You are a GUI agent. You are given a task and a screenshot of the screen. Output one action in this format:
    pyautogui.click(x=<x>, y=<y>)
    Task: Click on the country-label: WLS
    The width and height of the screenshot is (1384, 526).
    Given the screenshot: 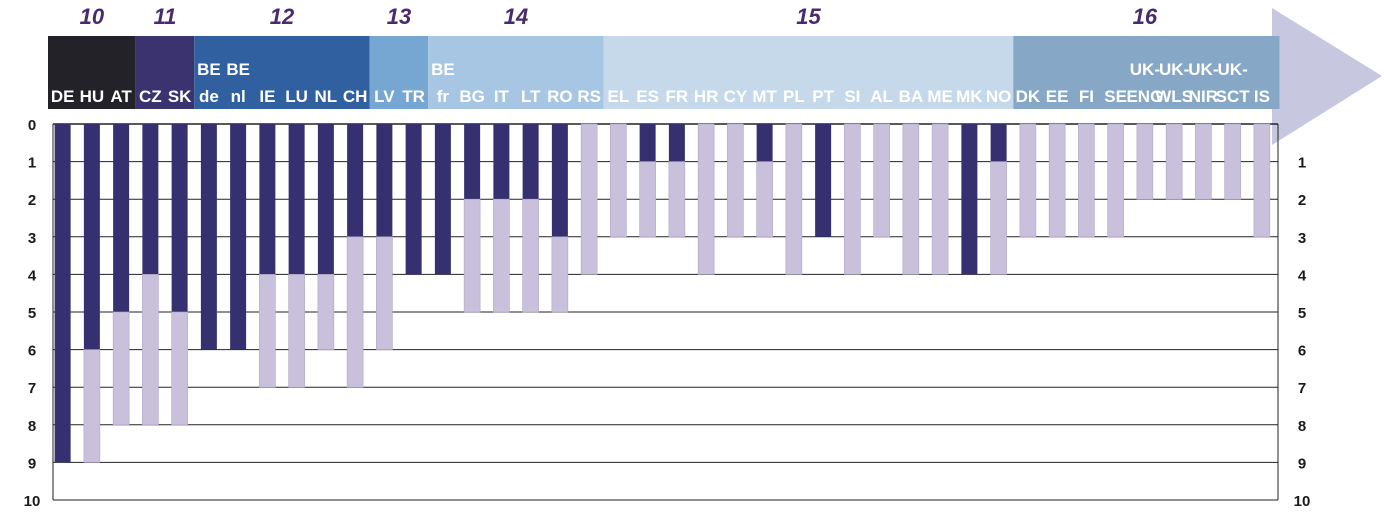 What is the action you would take?
    pyautogui.click(x=1174, y=96)
    